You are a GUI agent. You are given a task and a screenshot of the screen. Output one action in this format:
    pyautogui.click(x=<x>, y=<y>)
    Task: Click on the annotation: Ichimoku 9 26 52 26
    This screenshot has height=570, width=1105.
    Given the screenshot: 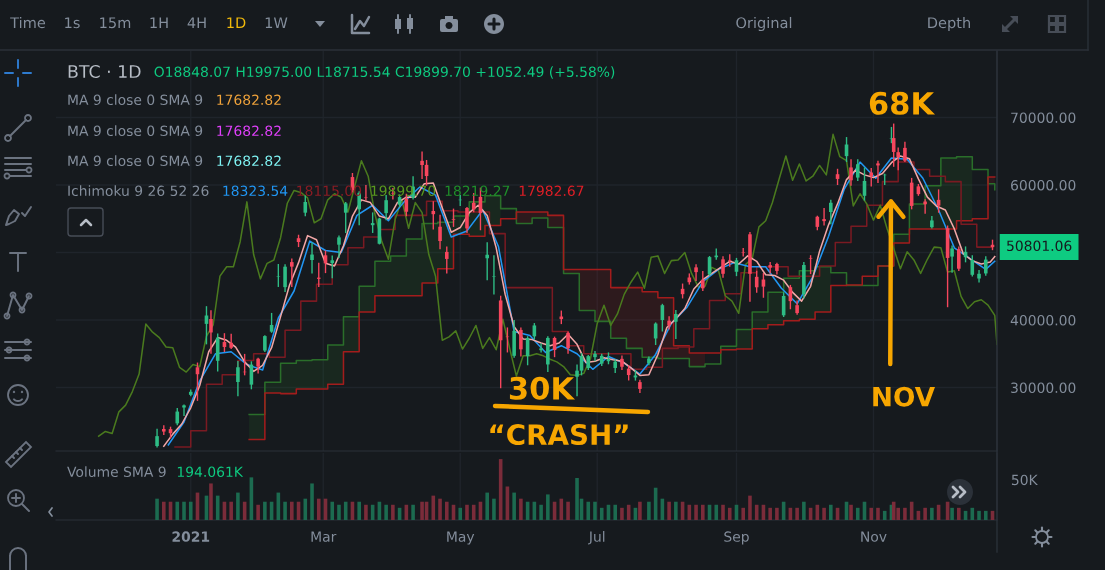 What is the action you would take?
    pyautogui.click(x=138, y=191)
    